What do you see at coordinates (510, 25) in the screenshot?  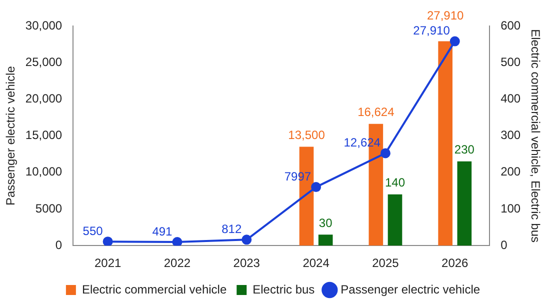 I see `y2-tick-label: 600` at bounding box center [510, 25].